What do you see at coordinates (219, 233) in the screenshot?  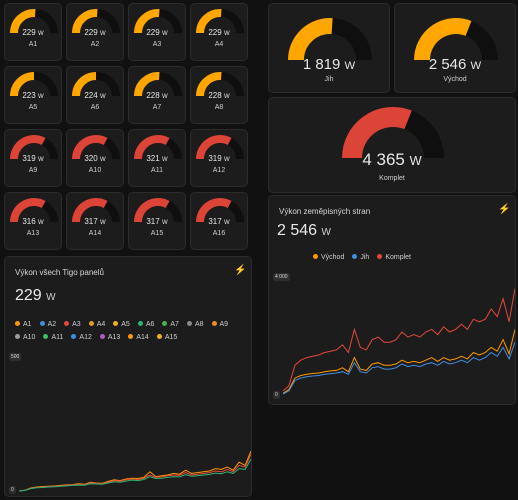 I see `gauge-label: A16` at bounding box center [219, 233].